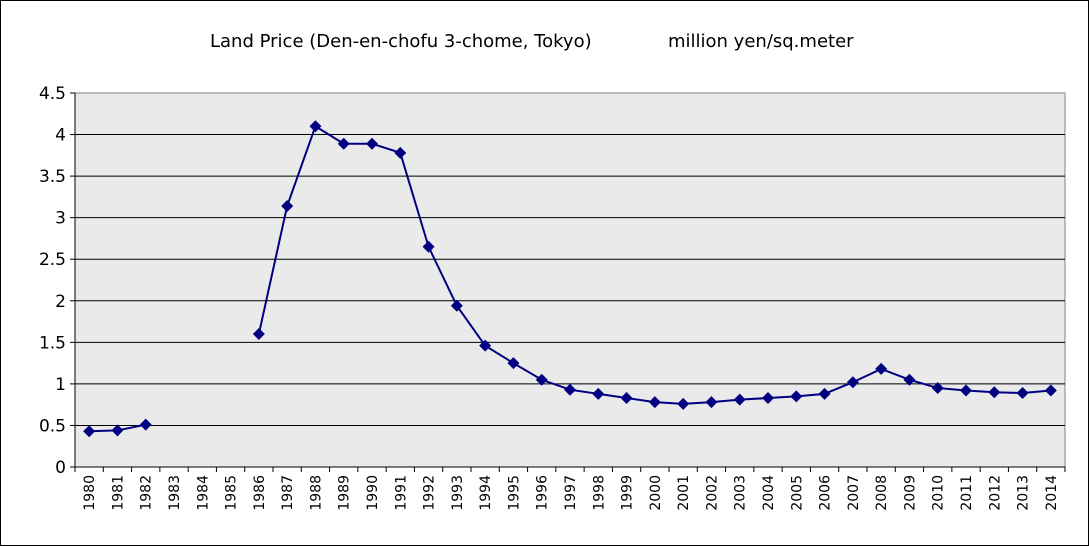  I want to click on x-tick-label: 1993, so click(458, 493).